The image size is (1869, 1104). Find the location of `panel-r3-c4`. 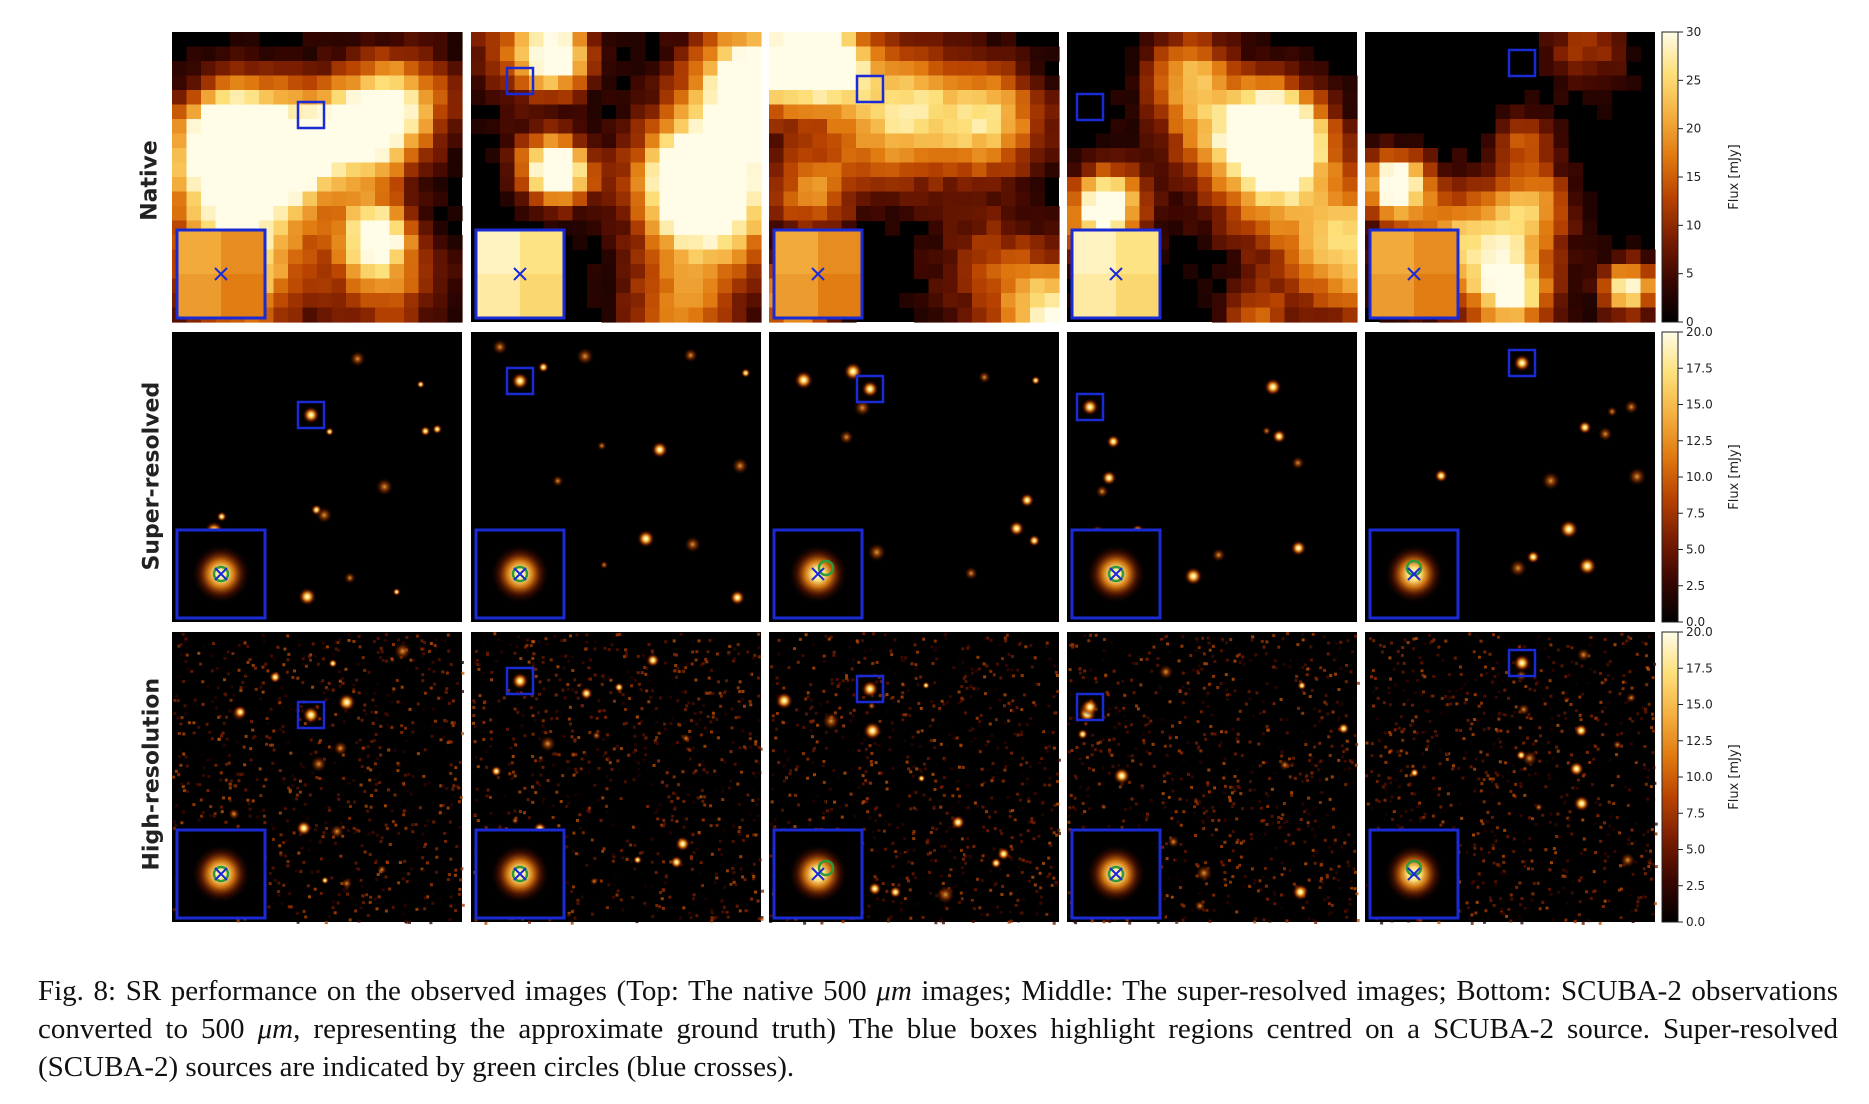

panel-r3-c4 is located at coordinates (1213, 778).